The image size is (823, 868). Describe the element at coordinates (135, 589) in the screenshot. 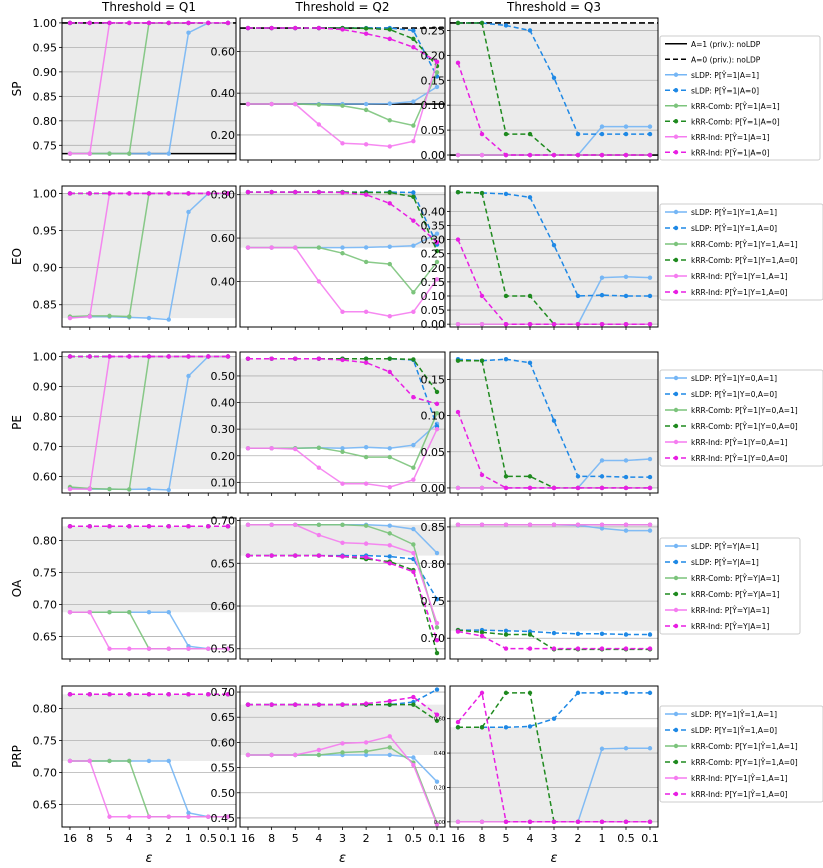

I see `subplot-oa-1: 0.65 0.70 0.75 0.80` at that location.